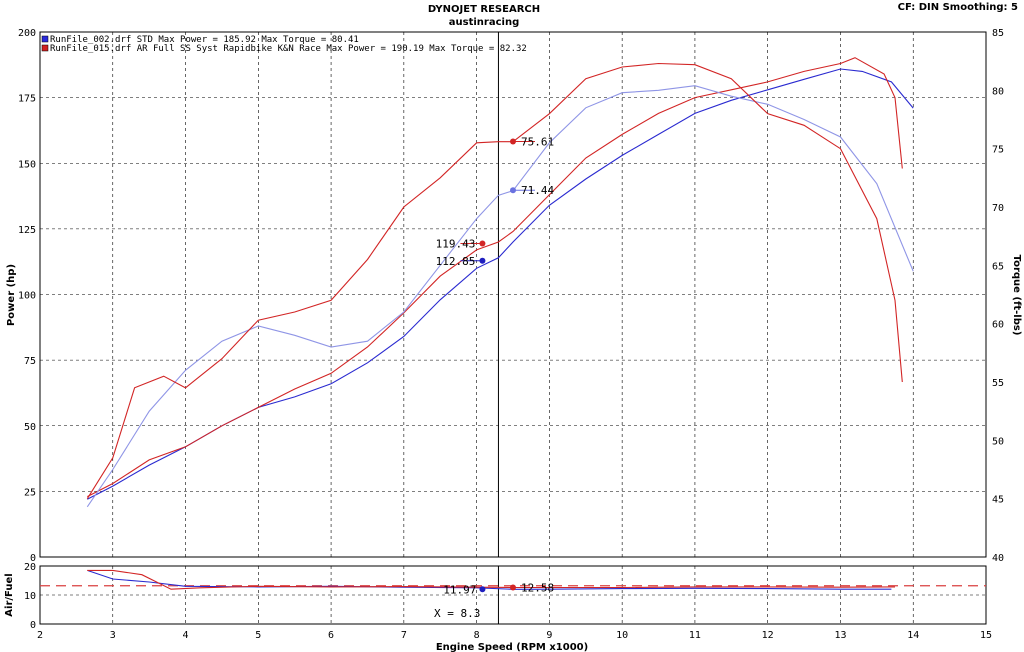  I want to click on series-std-afr, so click(489, 579).